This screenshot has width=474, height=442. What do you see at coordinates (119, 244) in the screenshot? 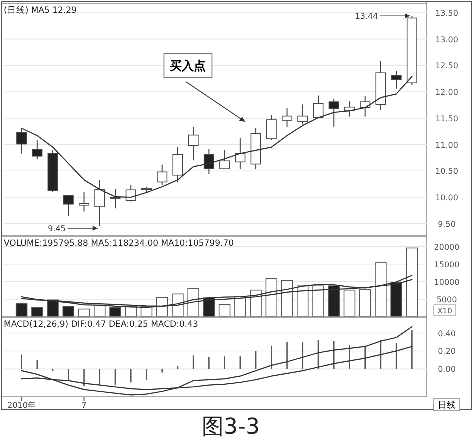
I see `chart-title: VOLUME:195795.88 MA5:118234.00 MA10:105799.70` at bounding box center [119, 244].